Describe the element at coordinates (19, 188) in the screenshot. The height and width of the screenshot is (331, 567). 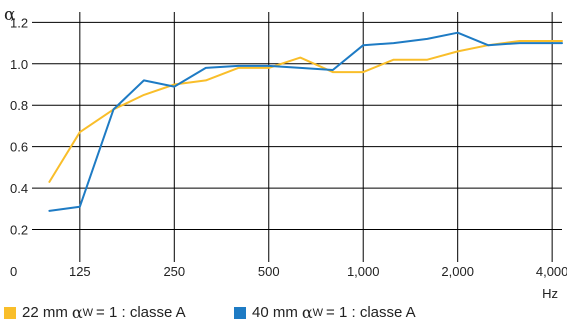
I see `y-tick-label: 0.4` at that location.